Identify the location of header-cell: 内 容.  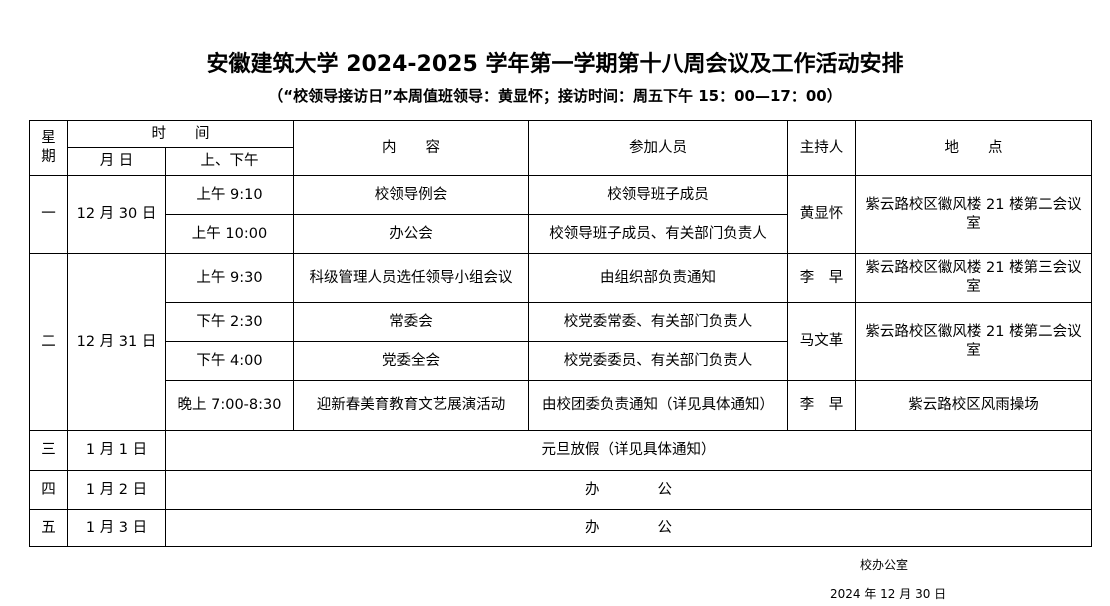
(411, 148).